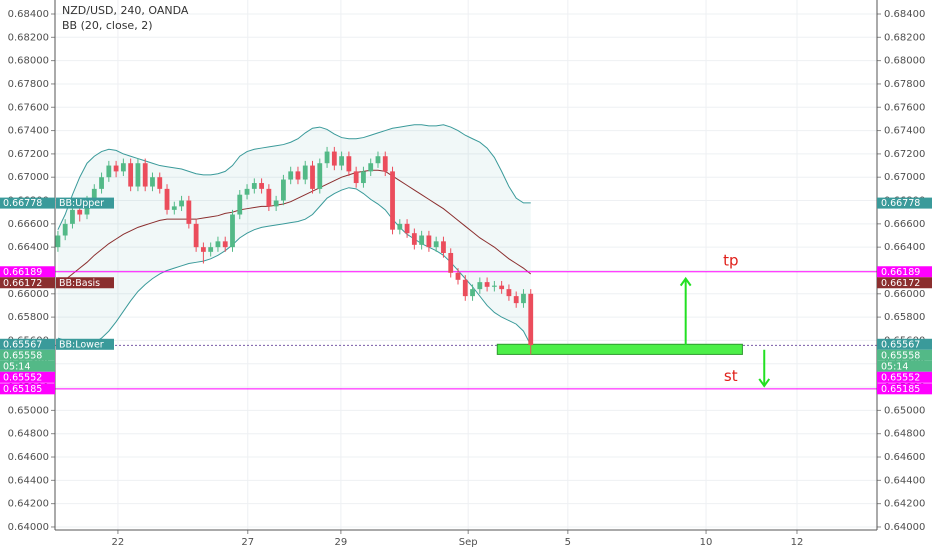 The width and height of the screenshot is (932, 550). What do you see at coordinates (731, 376) in the screenshot?
I see `annotation: st` at bounding box center [731, 376].